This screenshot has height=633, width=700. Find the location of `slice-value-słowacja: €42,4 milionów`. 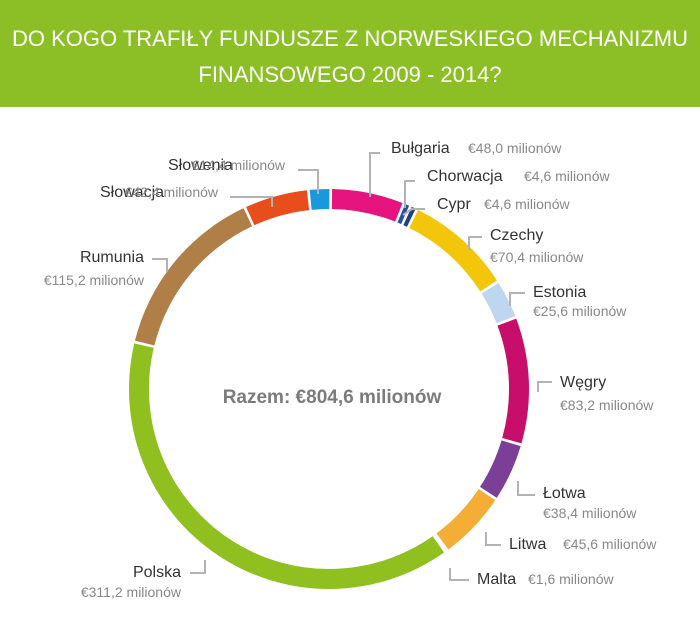

slice-value-słowacja: €42,4 milionów is located at coordinates (172, 192).